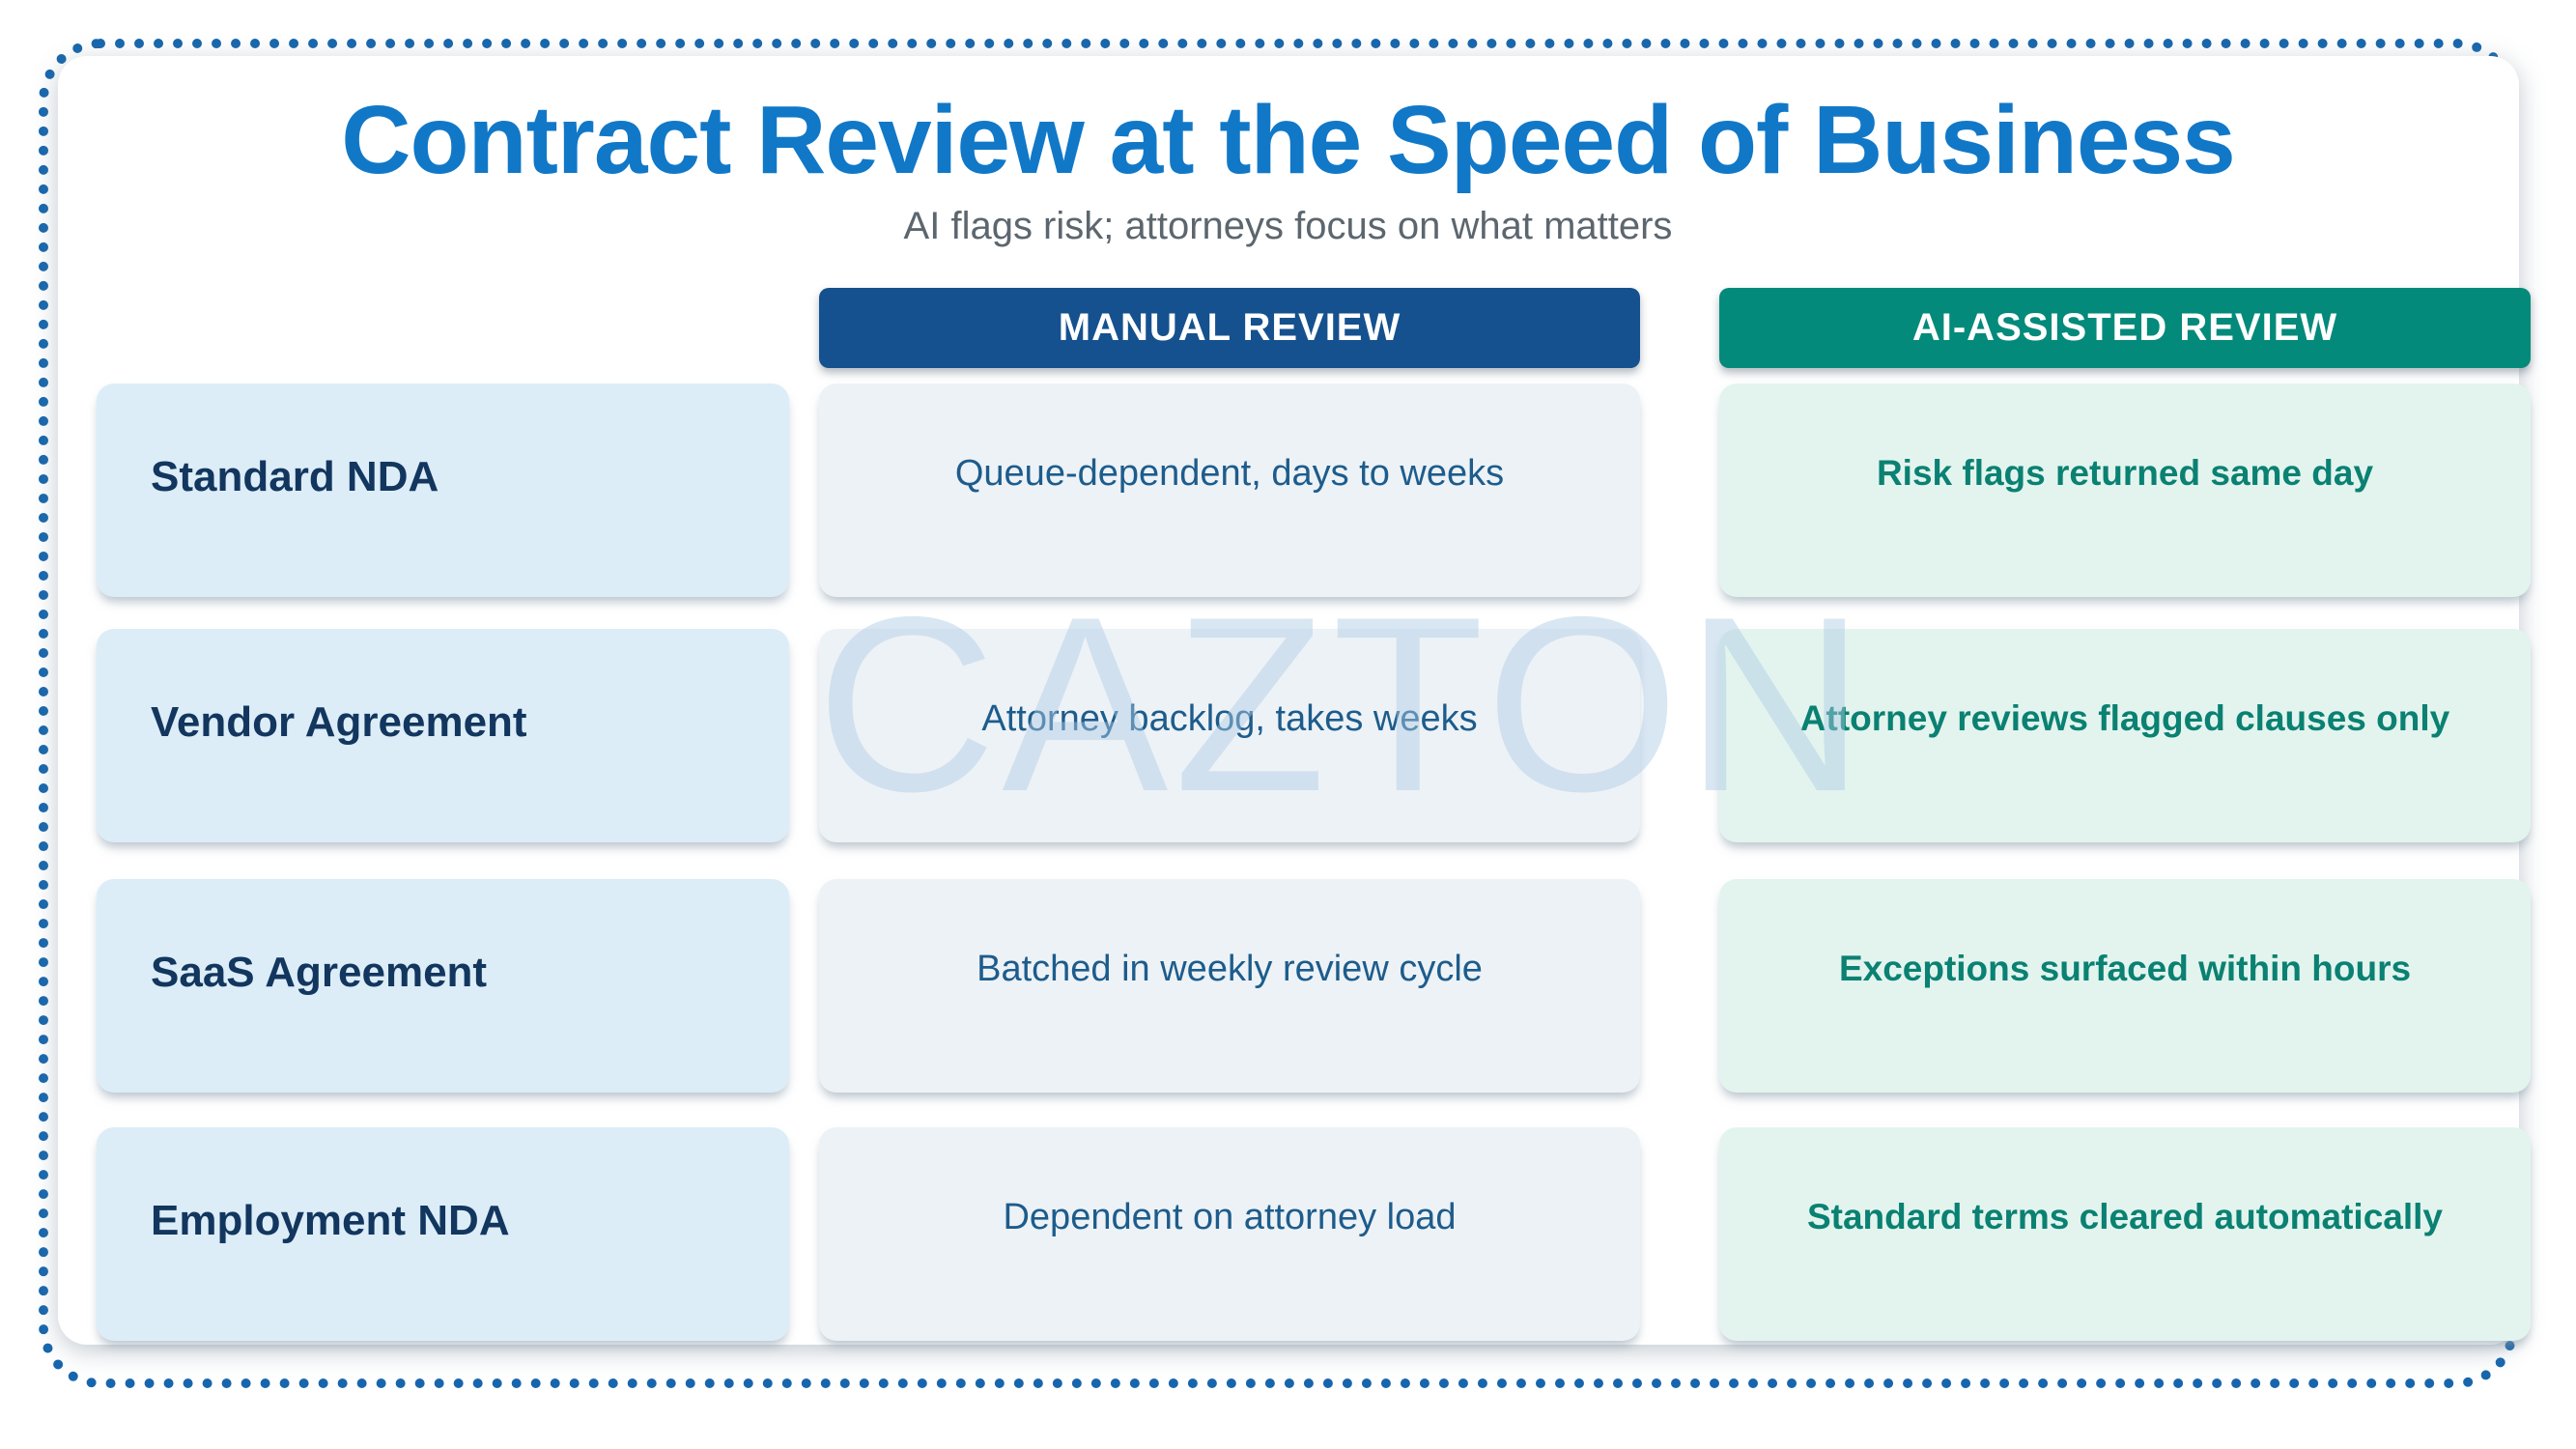  I want to click on ai-cell-text: Risk flags returned same day, so click(2125, 473).